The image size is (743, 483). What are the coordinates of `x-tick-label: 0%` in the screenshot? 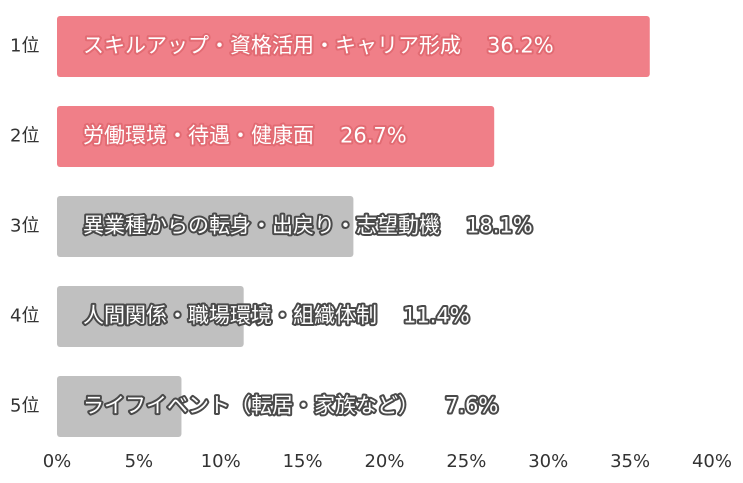 It's located at (57, 461).